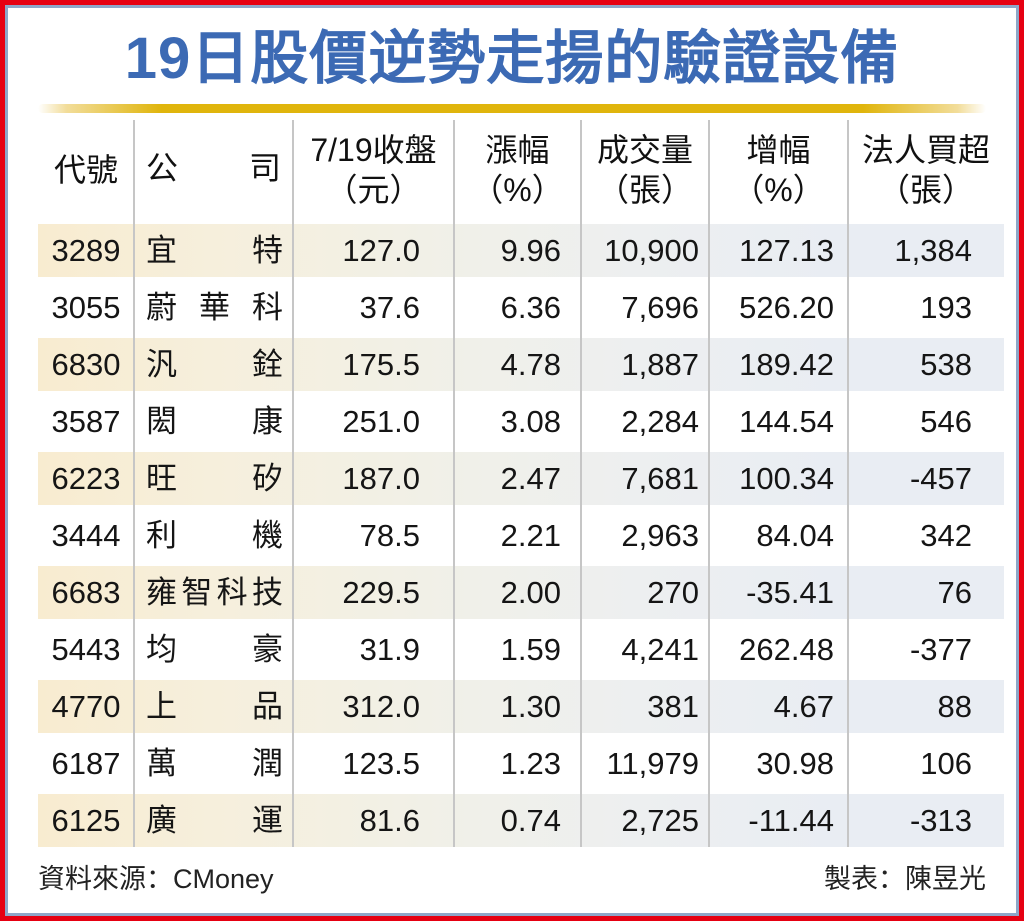 The image size is (1024, 921). I want to click on cell-company: 萬潤, so click(214, 763).